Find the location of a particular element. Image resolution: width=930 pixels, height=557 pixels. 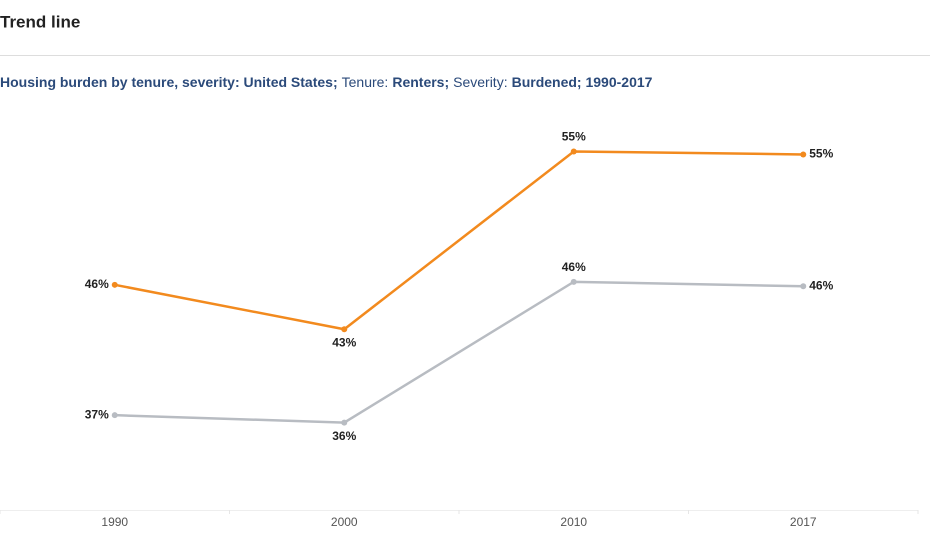

x-tick-label: 2017 is located at coordinates (803, 522).